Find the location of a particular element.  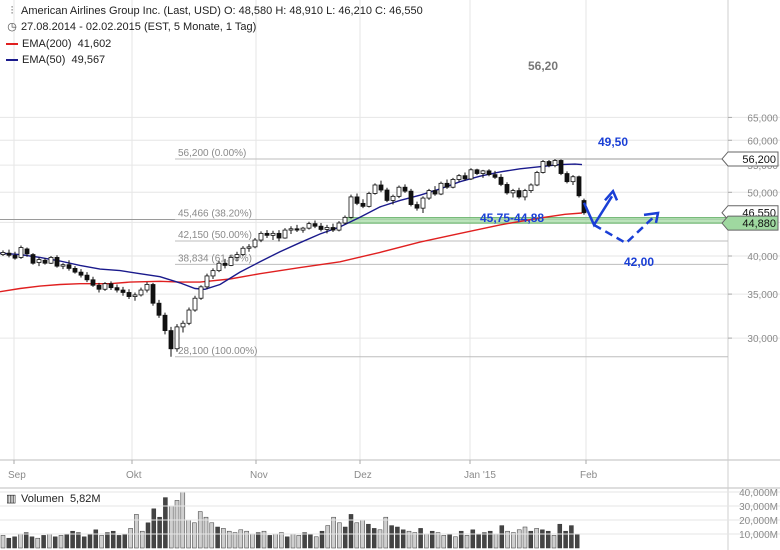

ema200-label: EMA(200) is located at coordinates (47, 44).